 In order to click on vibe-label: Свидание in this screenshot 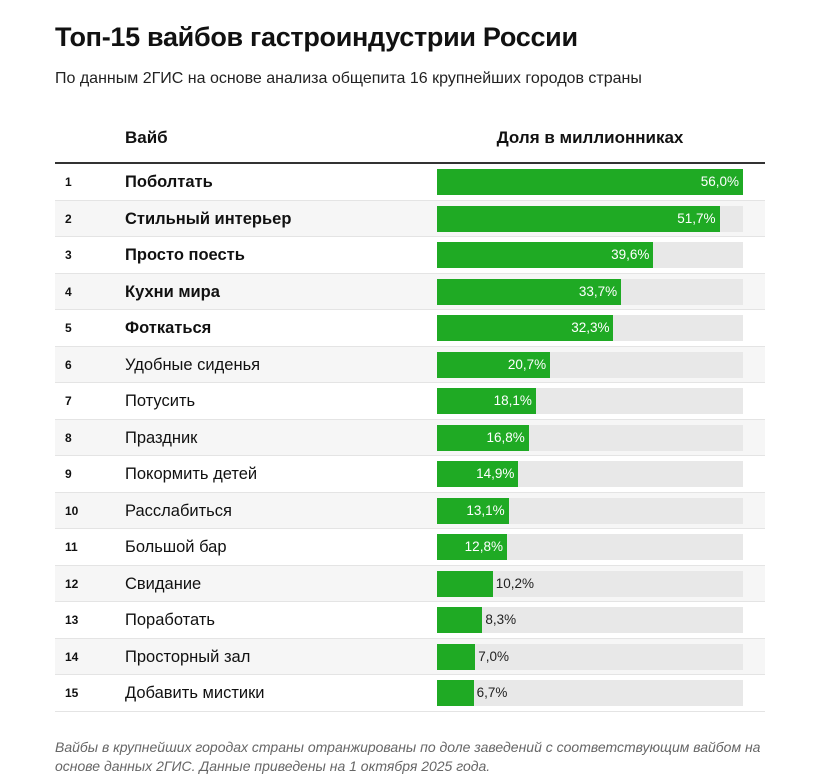, I will do `click(163, 583)`.